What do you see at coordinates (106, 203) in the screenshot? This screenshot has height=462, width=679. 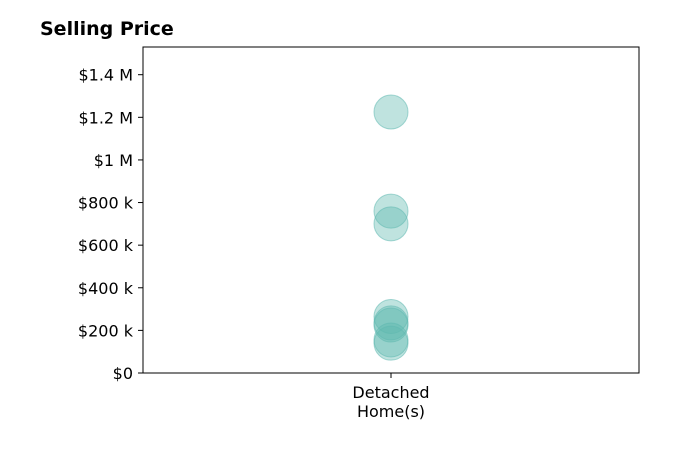 I see `y-tick-label: $800 k` at bounding box center [106, 203].